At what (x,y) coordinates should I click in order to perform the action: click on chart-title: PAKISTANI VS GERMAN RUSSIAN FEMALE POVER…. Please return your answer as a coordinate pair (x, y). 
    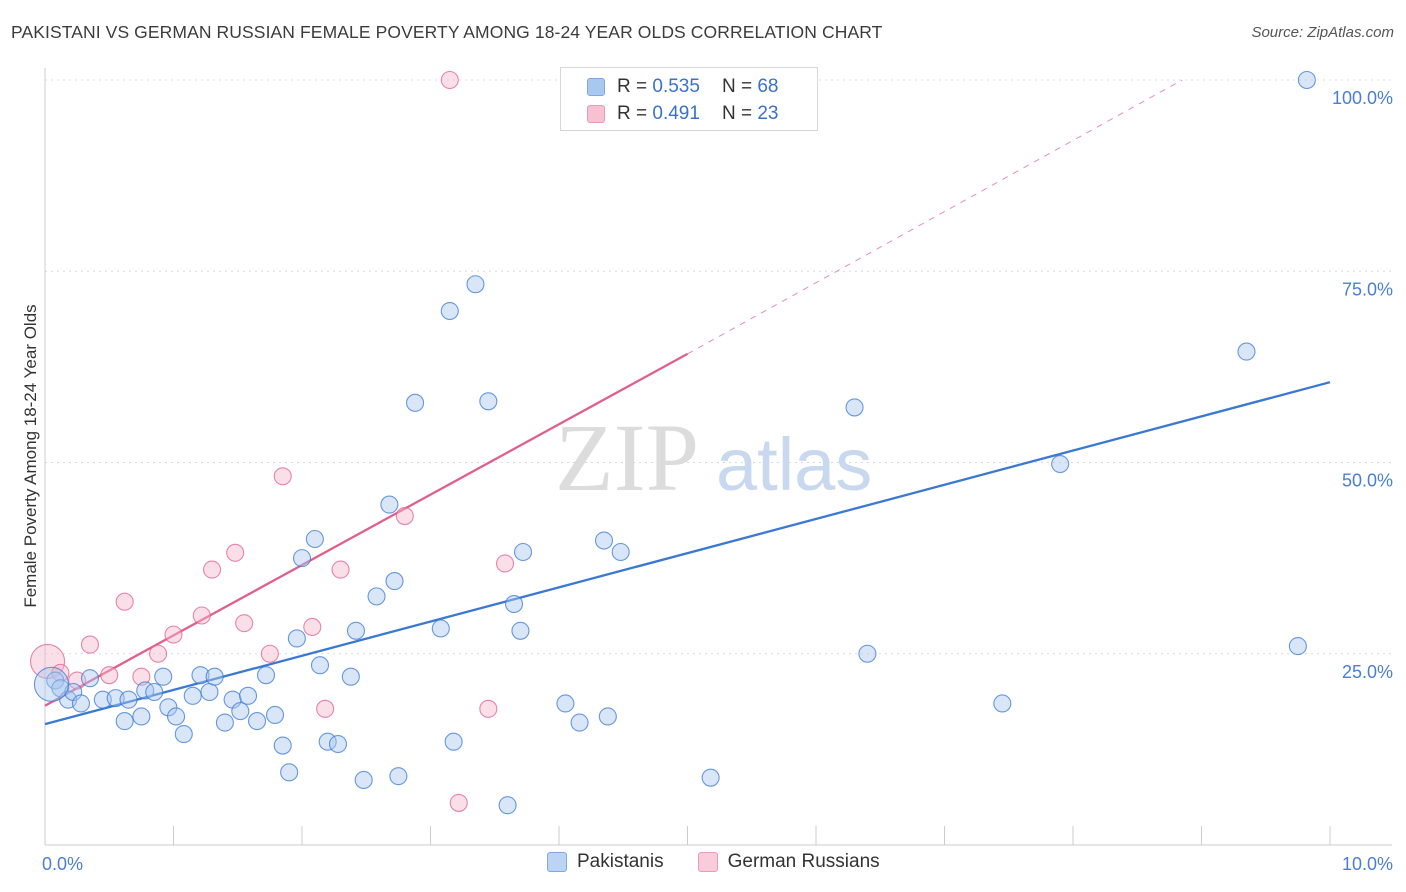
    Looking at the image, I should click on (447, 32).